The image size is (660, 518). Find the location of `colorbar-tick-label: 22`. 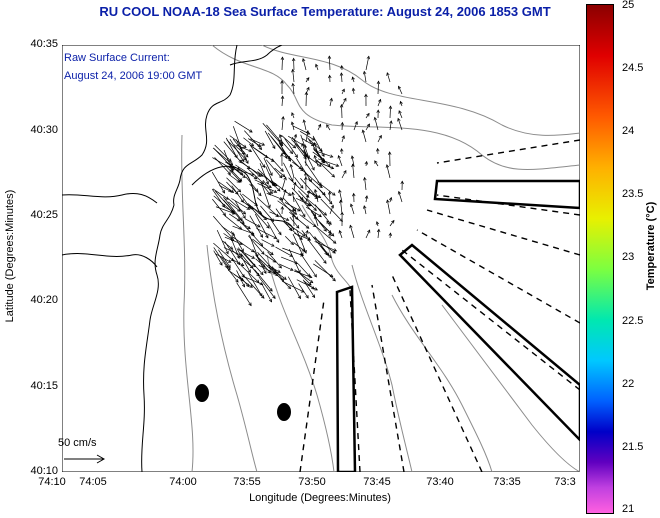

colorbar-tick-label: 22 is located at coordinates (628, 384).